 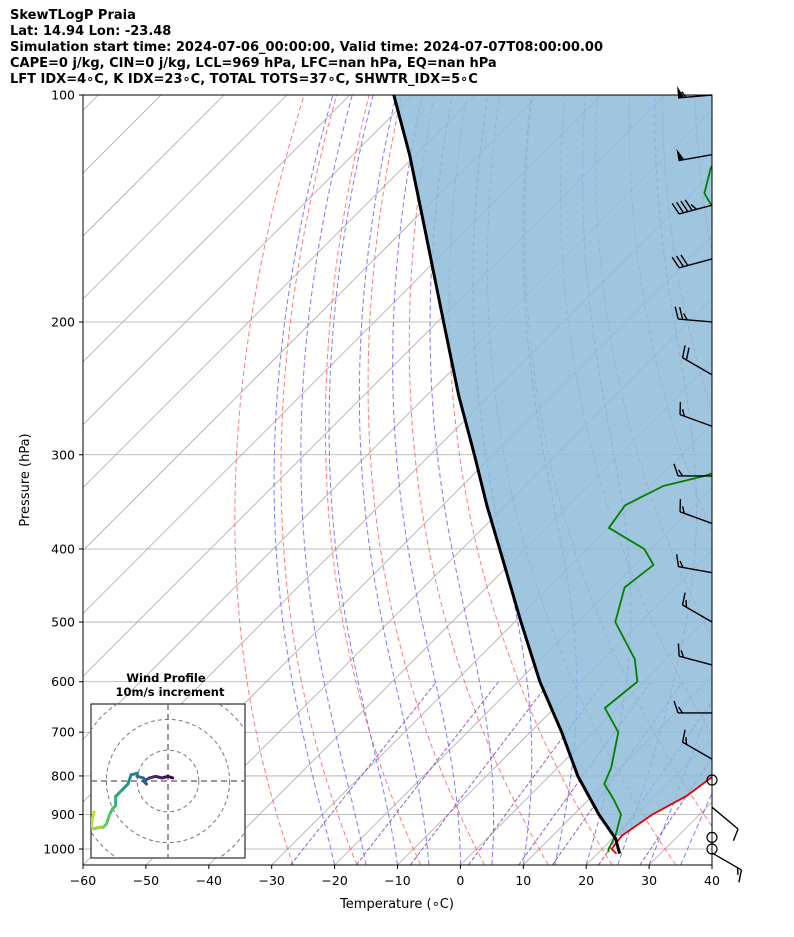 I want to click on y-axis-label: Pressure (hPa), so click(x=25, y=479).